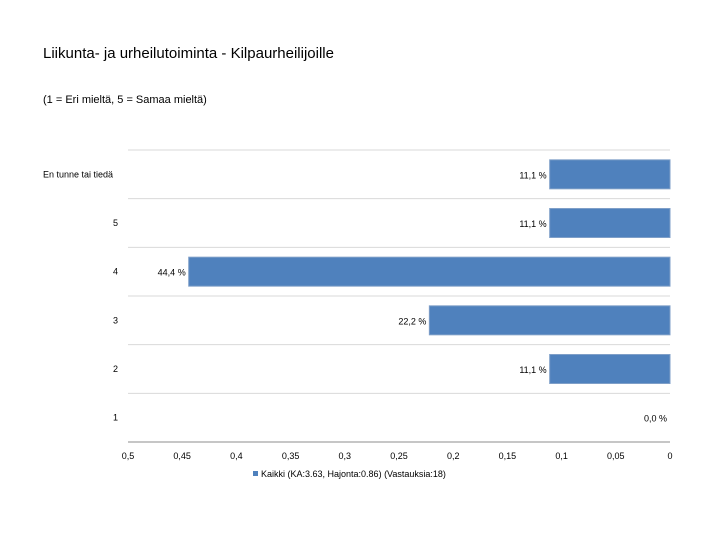  I want to click on data-label: 0,0 %, so click(655, 419).